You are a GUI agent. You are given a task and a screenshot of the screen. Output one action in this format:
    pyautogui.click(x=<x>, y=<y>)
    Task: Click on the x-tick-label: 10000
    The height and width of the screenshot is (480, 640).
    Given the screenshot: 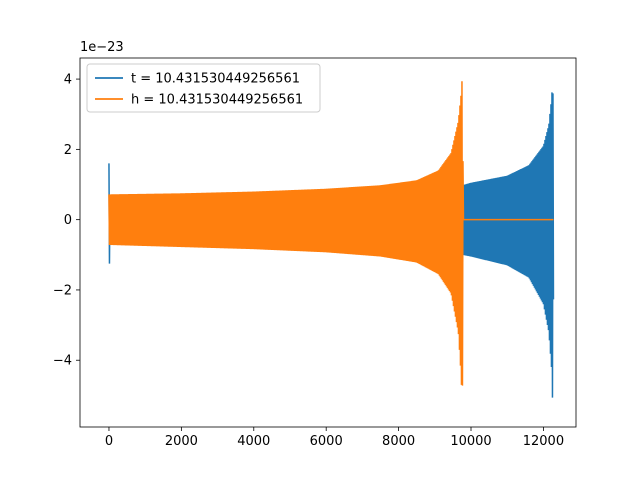 What is the action you would take?
    pyautogui.click(x=470, y=441)
    